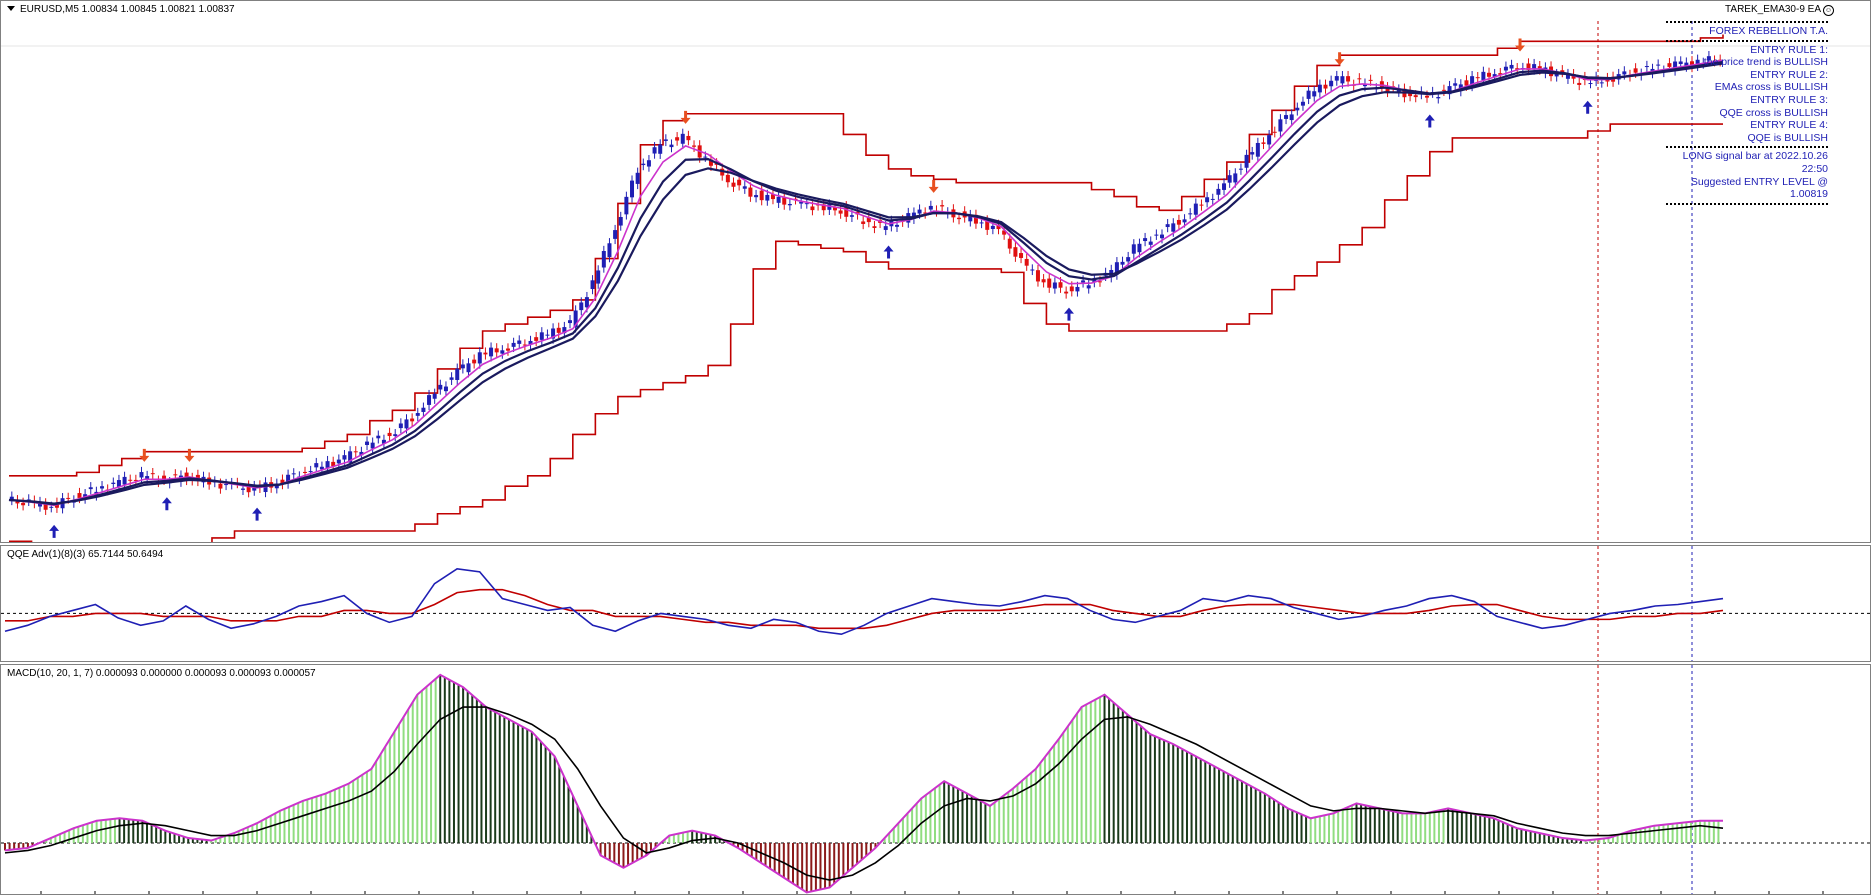 The height and width of the screenshot is (895, 1871). I want to click on qqe-indicator-pane: QQE Adv(1)(8)(3) 65.7144 50.6494, so click(935, 603).